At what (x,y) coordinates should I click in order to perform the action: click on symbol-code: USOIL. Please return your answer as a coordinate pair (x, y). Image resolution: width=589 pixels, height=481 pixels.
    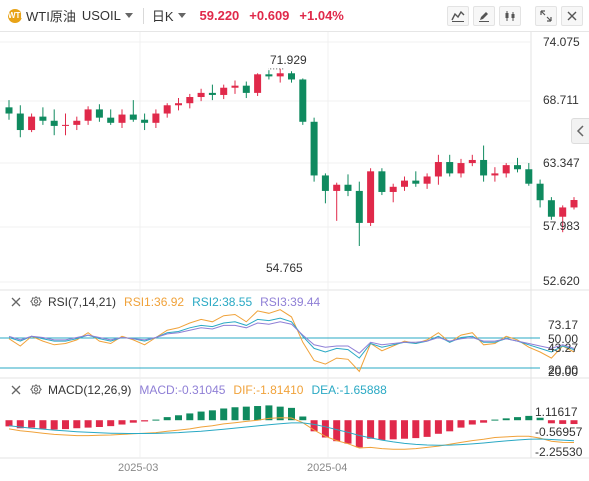
    Looking at the image, I should click on (101, 15).